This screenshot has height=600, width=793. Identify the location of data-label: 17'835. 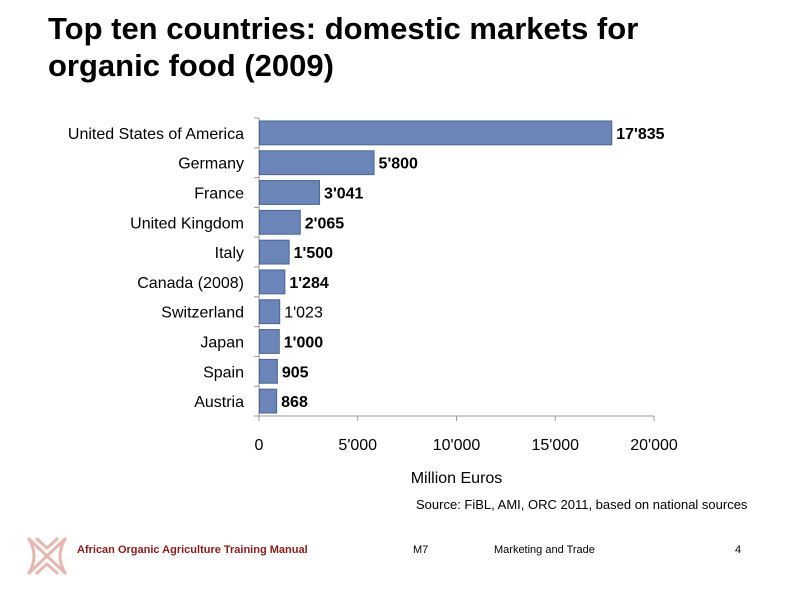
(640, 134).